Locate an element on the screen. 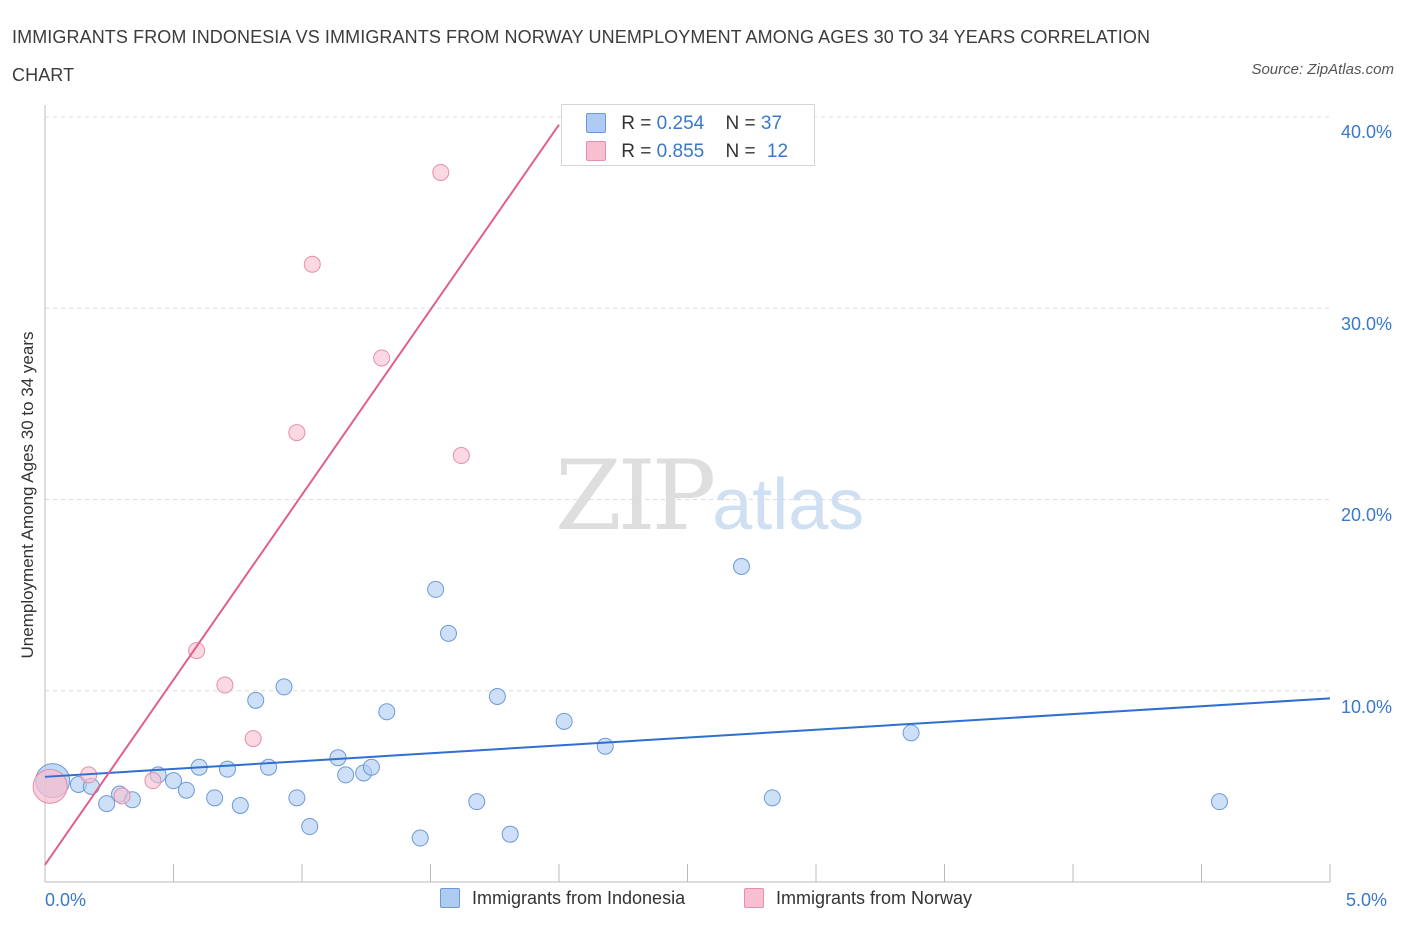  legend-r-value-indonesia: 0.254 is located at coordinates (680, 123).